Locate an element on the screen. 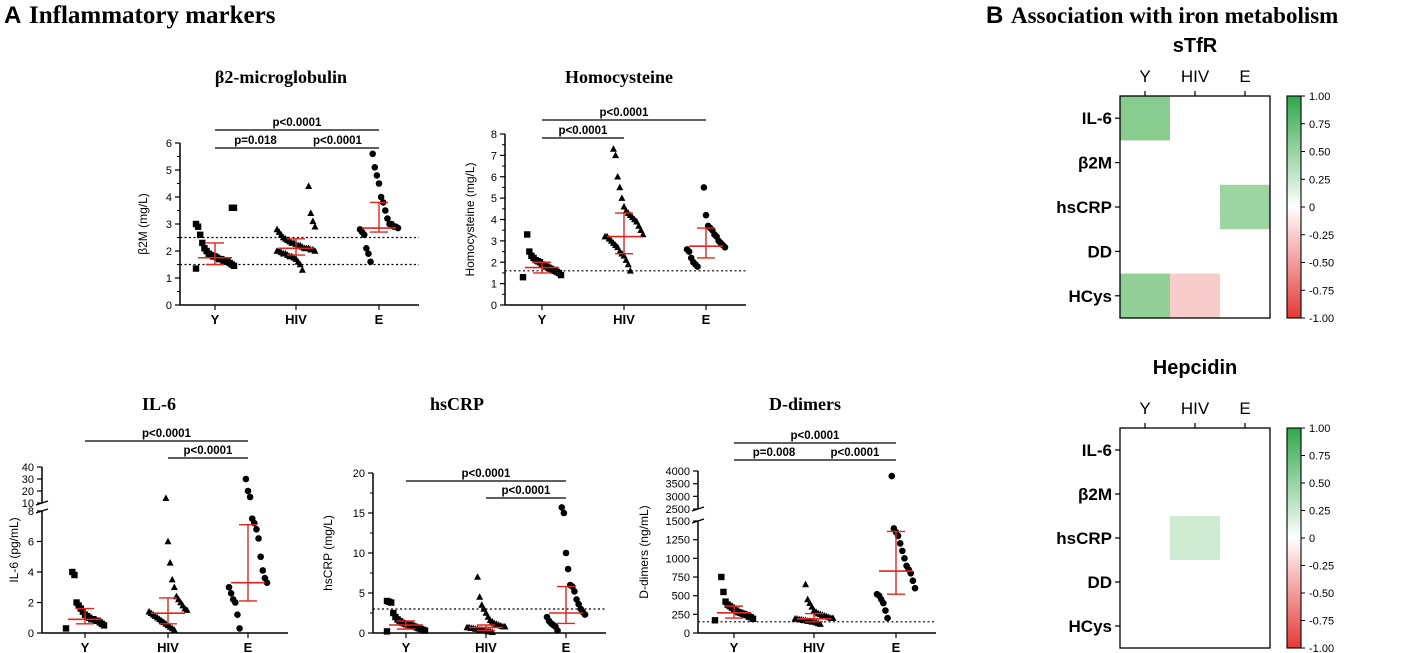 The image size is (1427, 653). y-tick-label: 3500 is located at coordinates (678, 485).